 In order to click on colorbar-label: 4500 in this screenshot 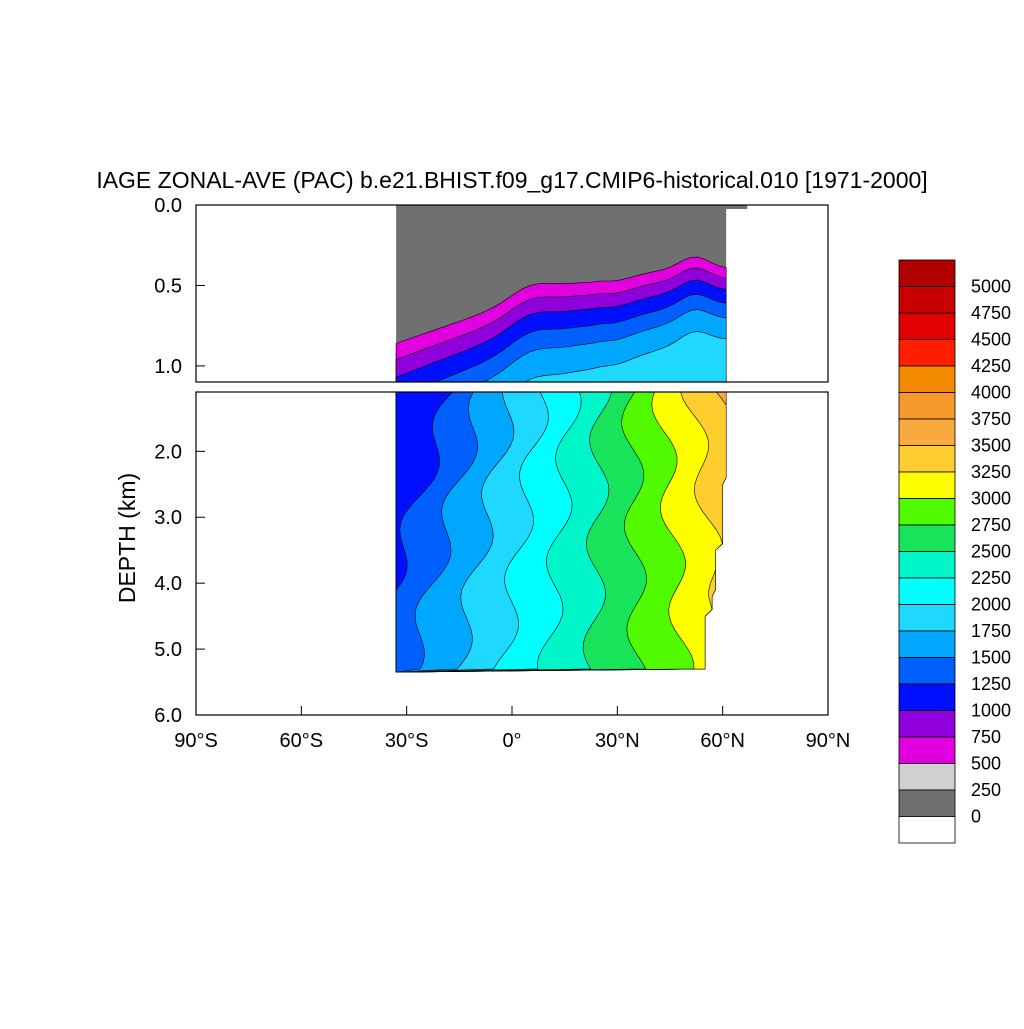, I will do `click(991, 340)`.